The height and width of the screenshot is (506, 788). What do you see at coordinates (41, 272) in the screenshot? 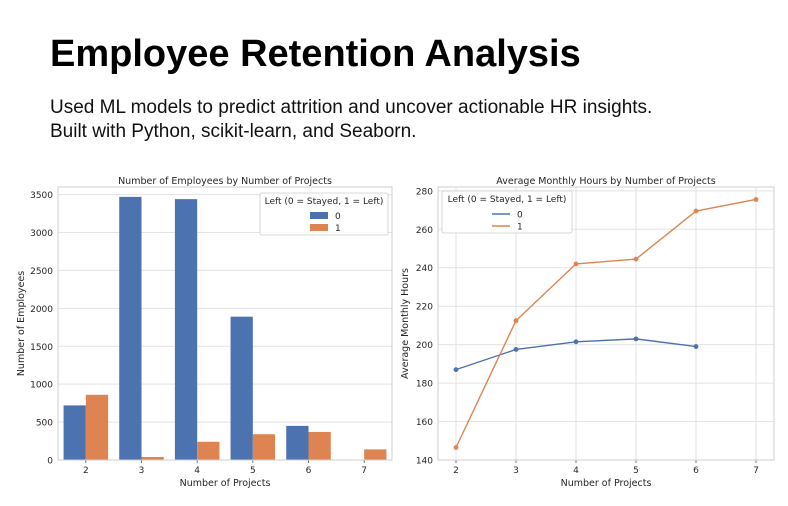
I see `y-tick-label: 2500` at bounding box center [41, 272].